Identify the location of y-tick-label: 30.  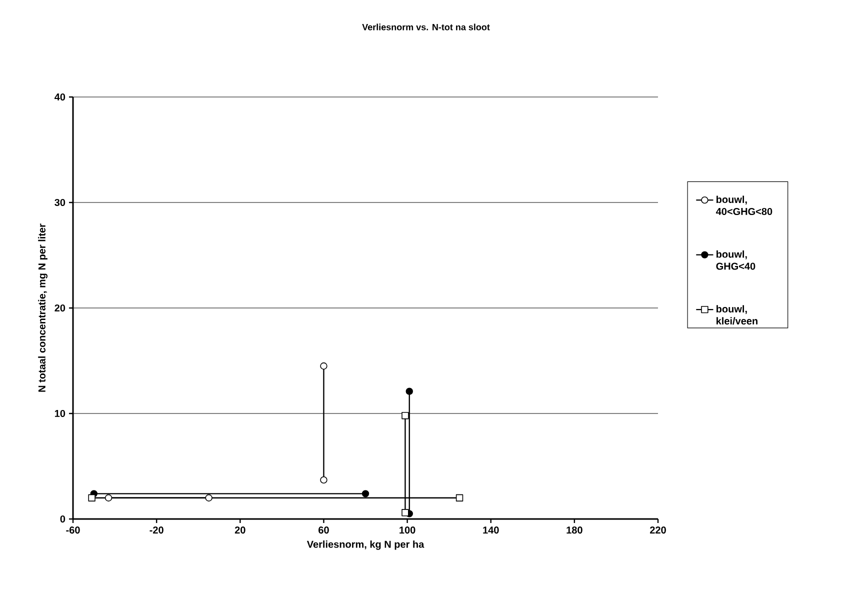
(60, 202).